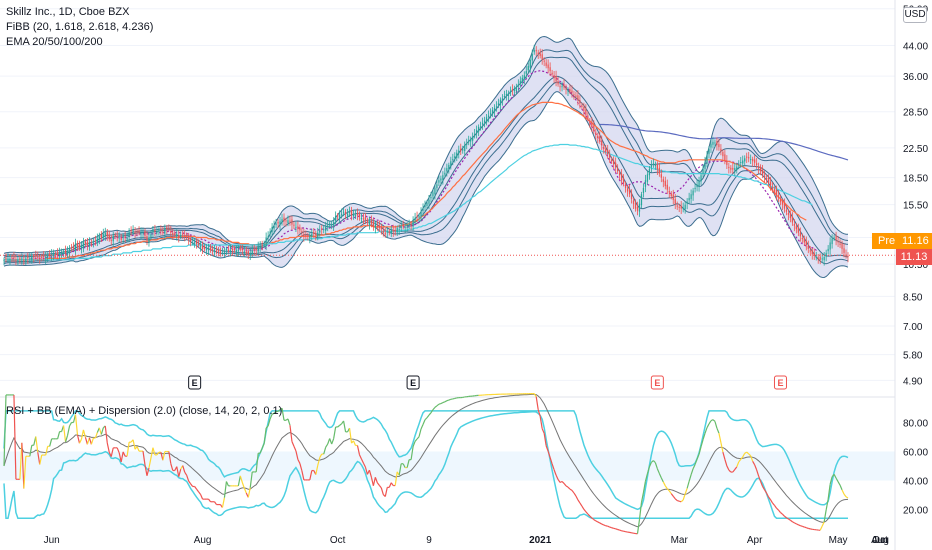 Image resolution: width=932 pixels, height=550 pixels. I want to click on rsi-tick-label: 40.00, so click(915, 482).